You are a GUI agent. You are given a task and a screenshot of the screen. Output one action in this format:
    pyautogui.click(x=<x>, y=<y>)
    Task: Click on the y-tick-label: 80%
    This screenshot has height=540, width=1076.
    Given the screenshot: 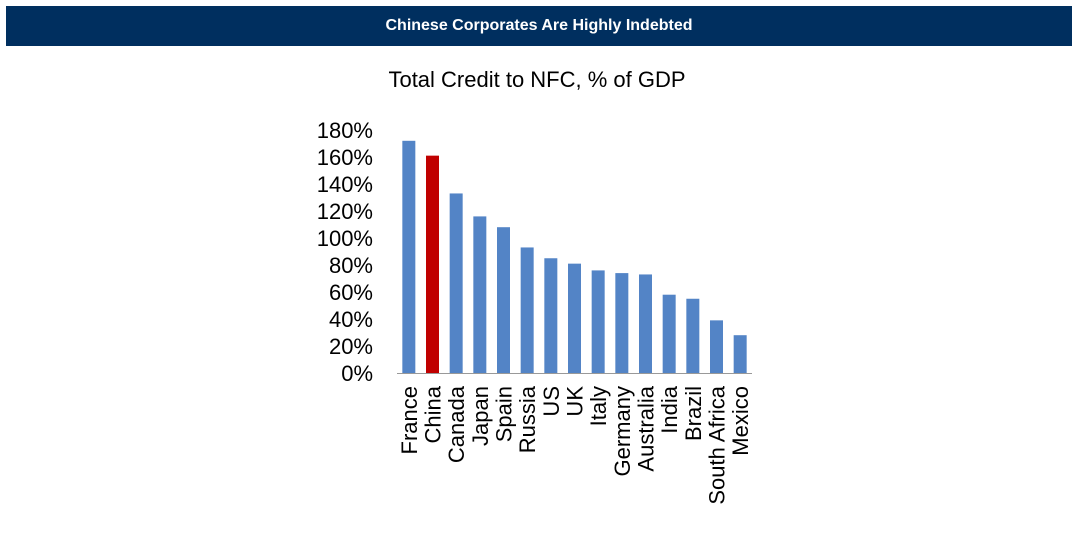 What is the action you would take?
    pyautogui.click(x=351, y=265)
    